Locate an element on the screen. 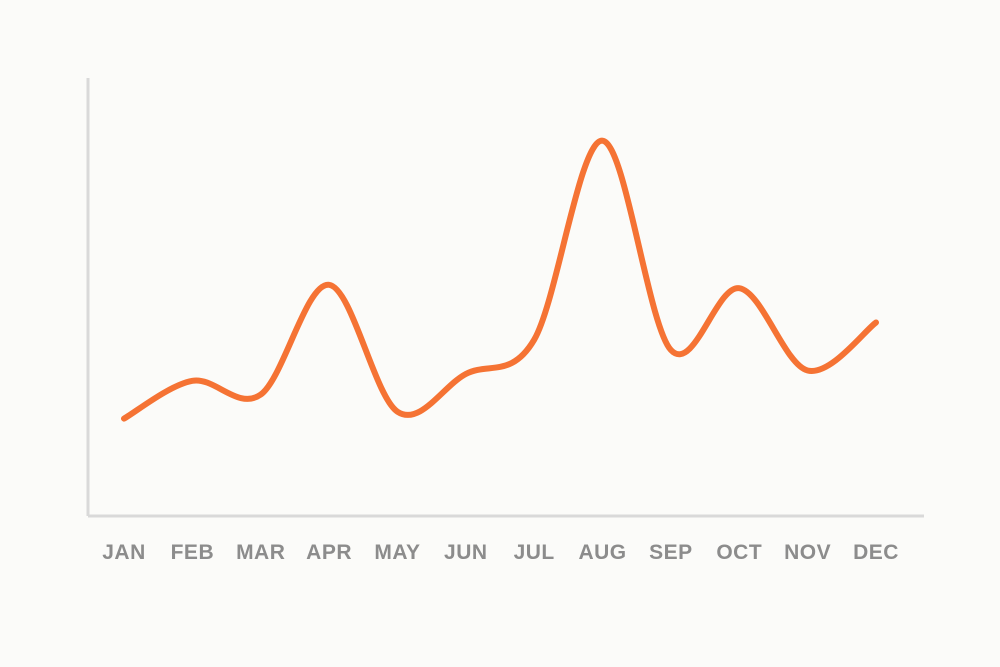  x-tick-label-apr: APR is located at coordinates (329, 552).